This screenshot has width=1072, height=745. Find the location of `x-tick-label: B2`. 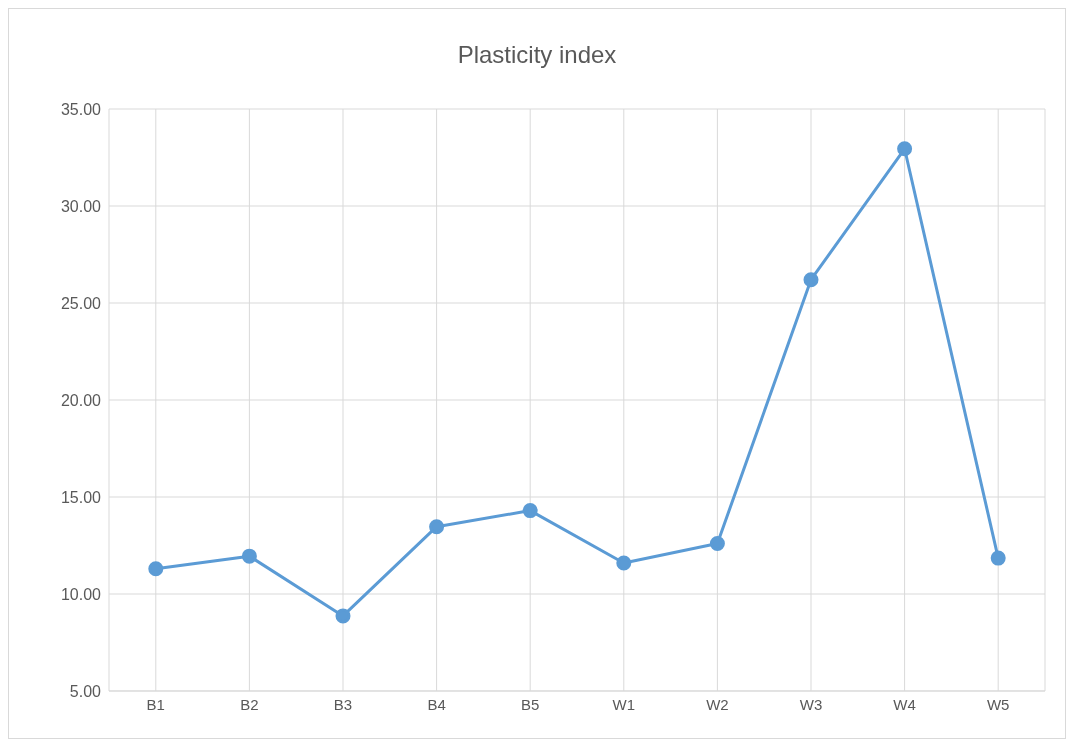

x-tick-label: B2 is located at coordinates (249, 704).